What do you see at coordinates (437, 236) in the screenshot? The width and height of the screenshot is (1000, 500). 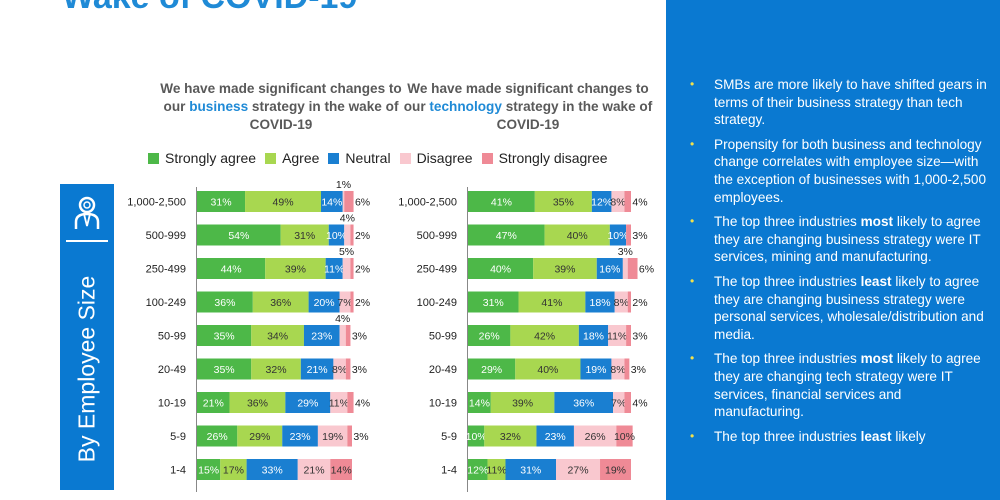 I see `category-label: 500-999` at bounding box center [437, 236].